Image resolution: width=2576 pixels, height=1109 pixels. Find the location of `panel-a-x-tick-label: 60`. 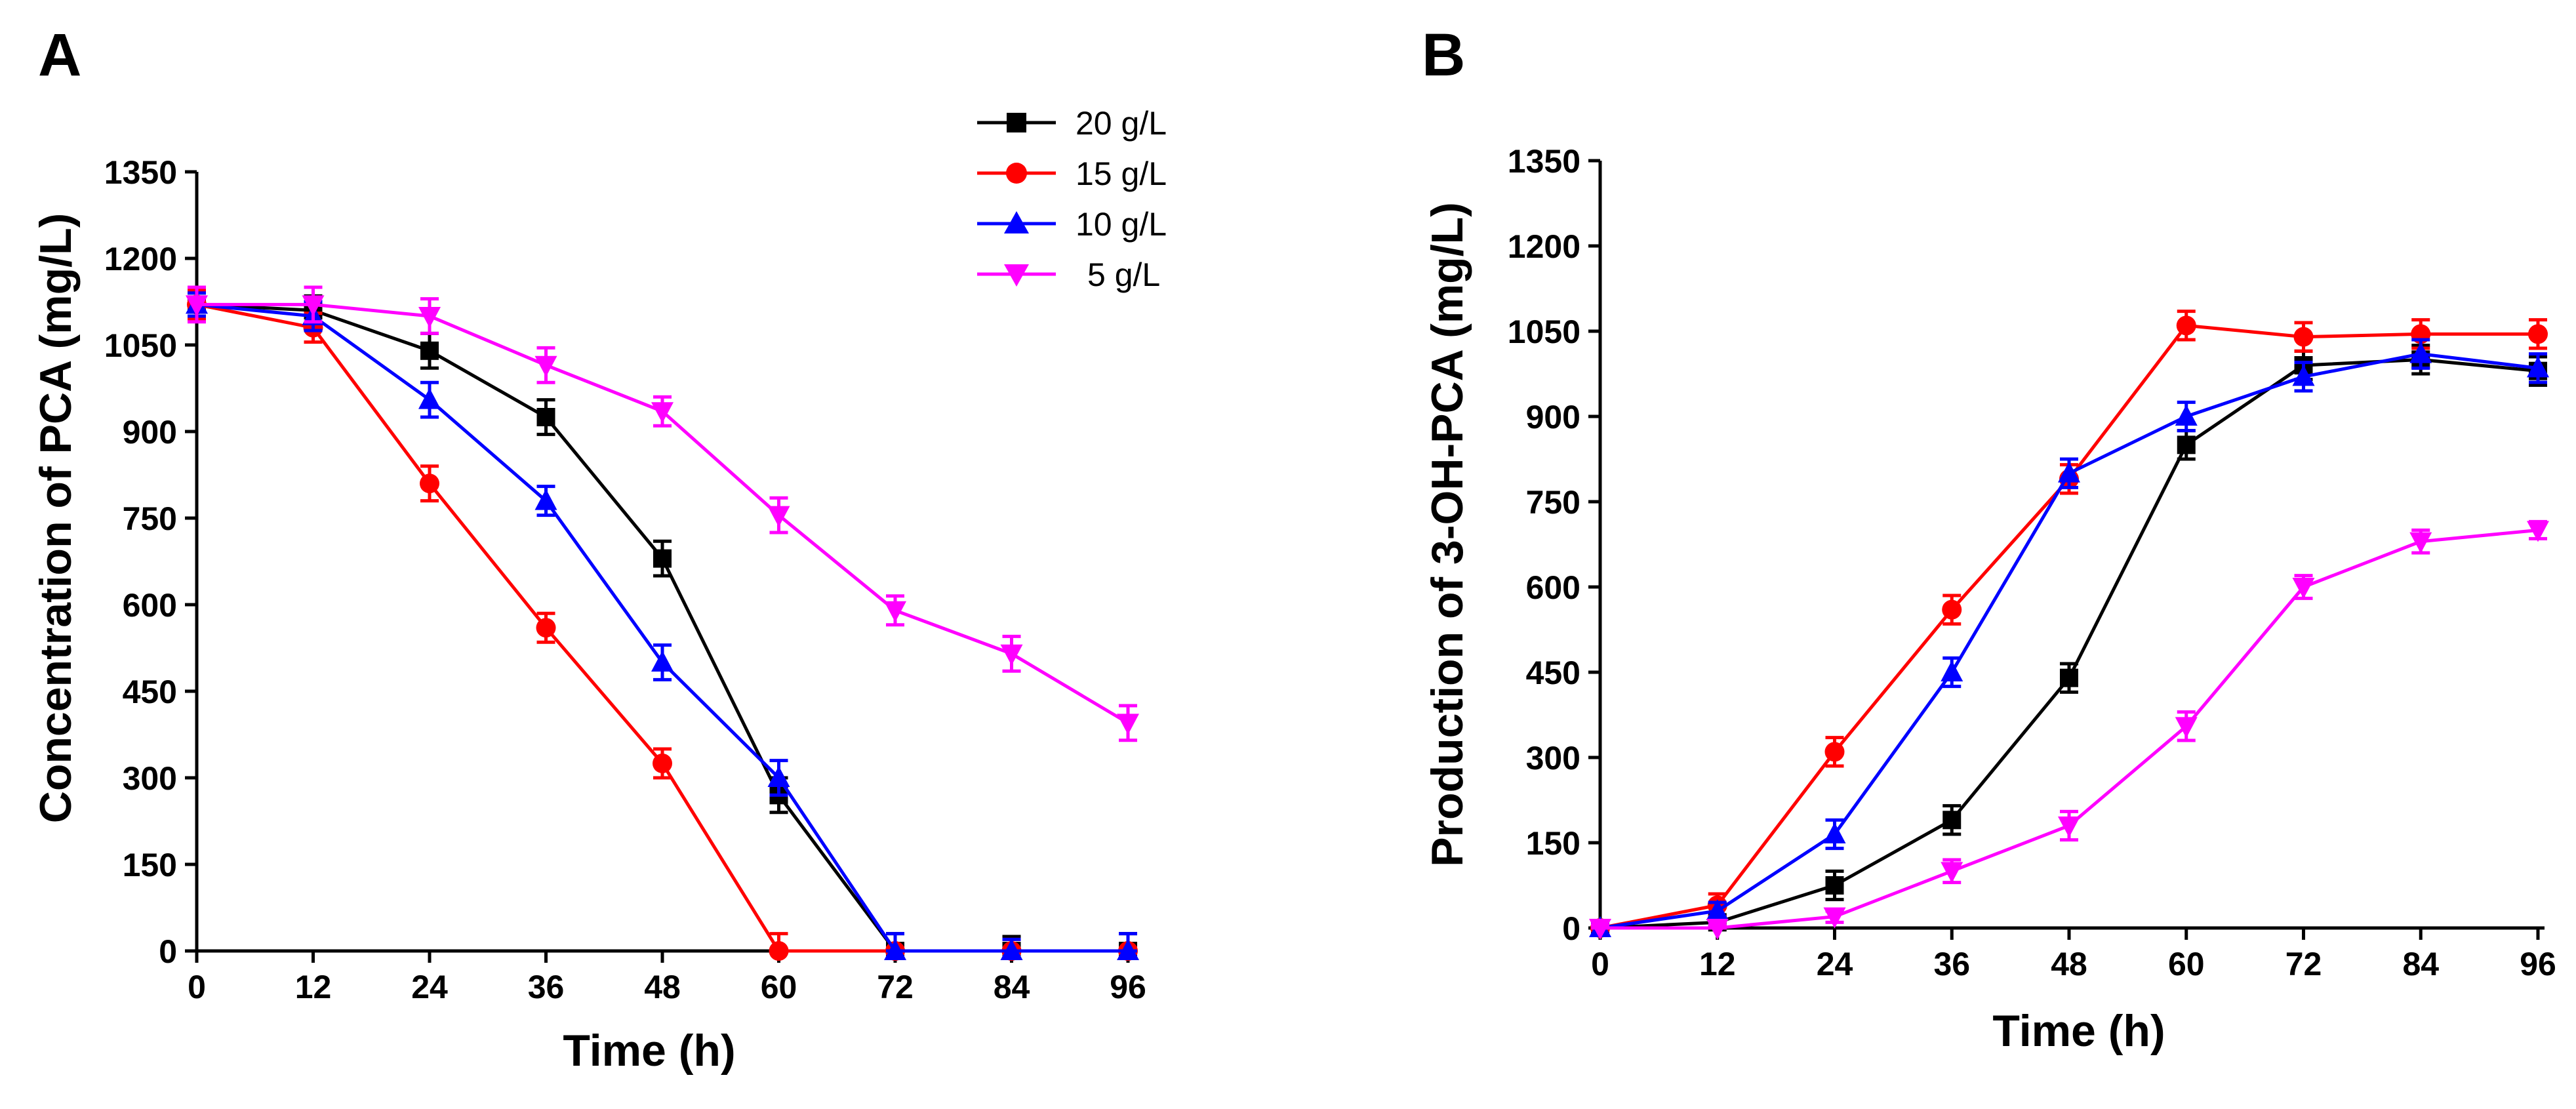

panel-a-x-tick-label: 60 is located at coordinates (779, 987).